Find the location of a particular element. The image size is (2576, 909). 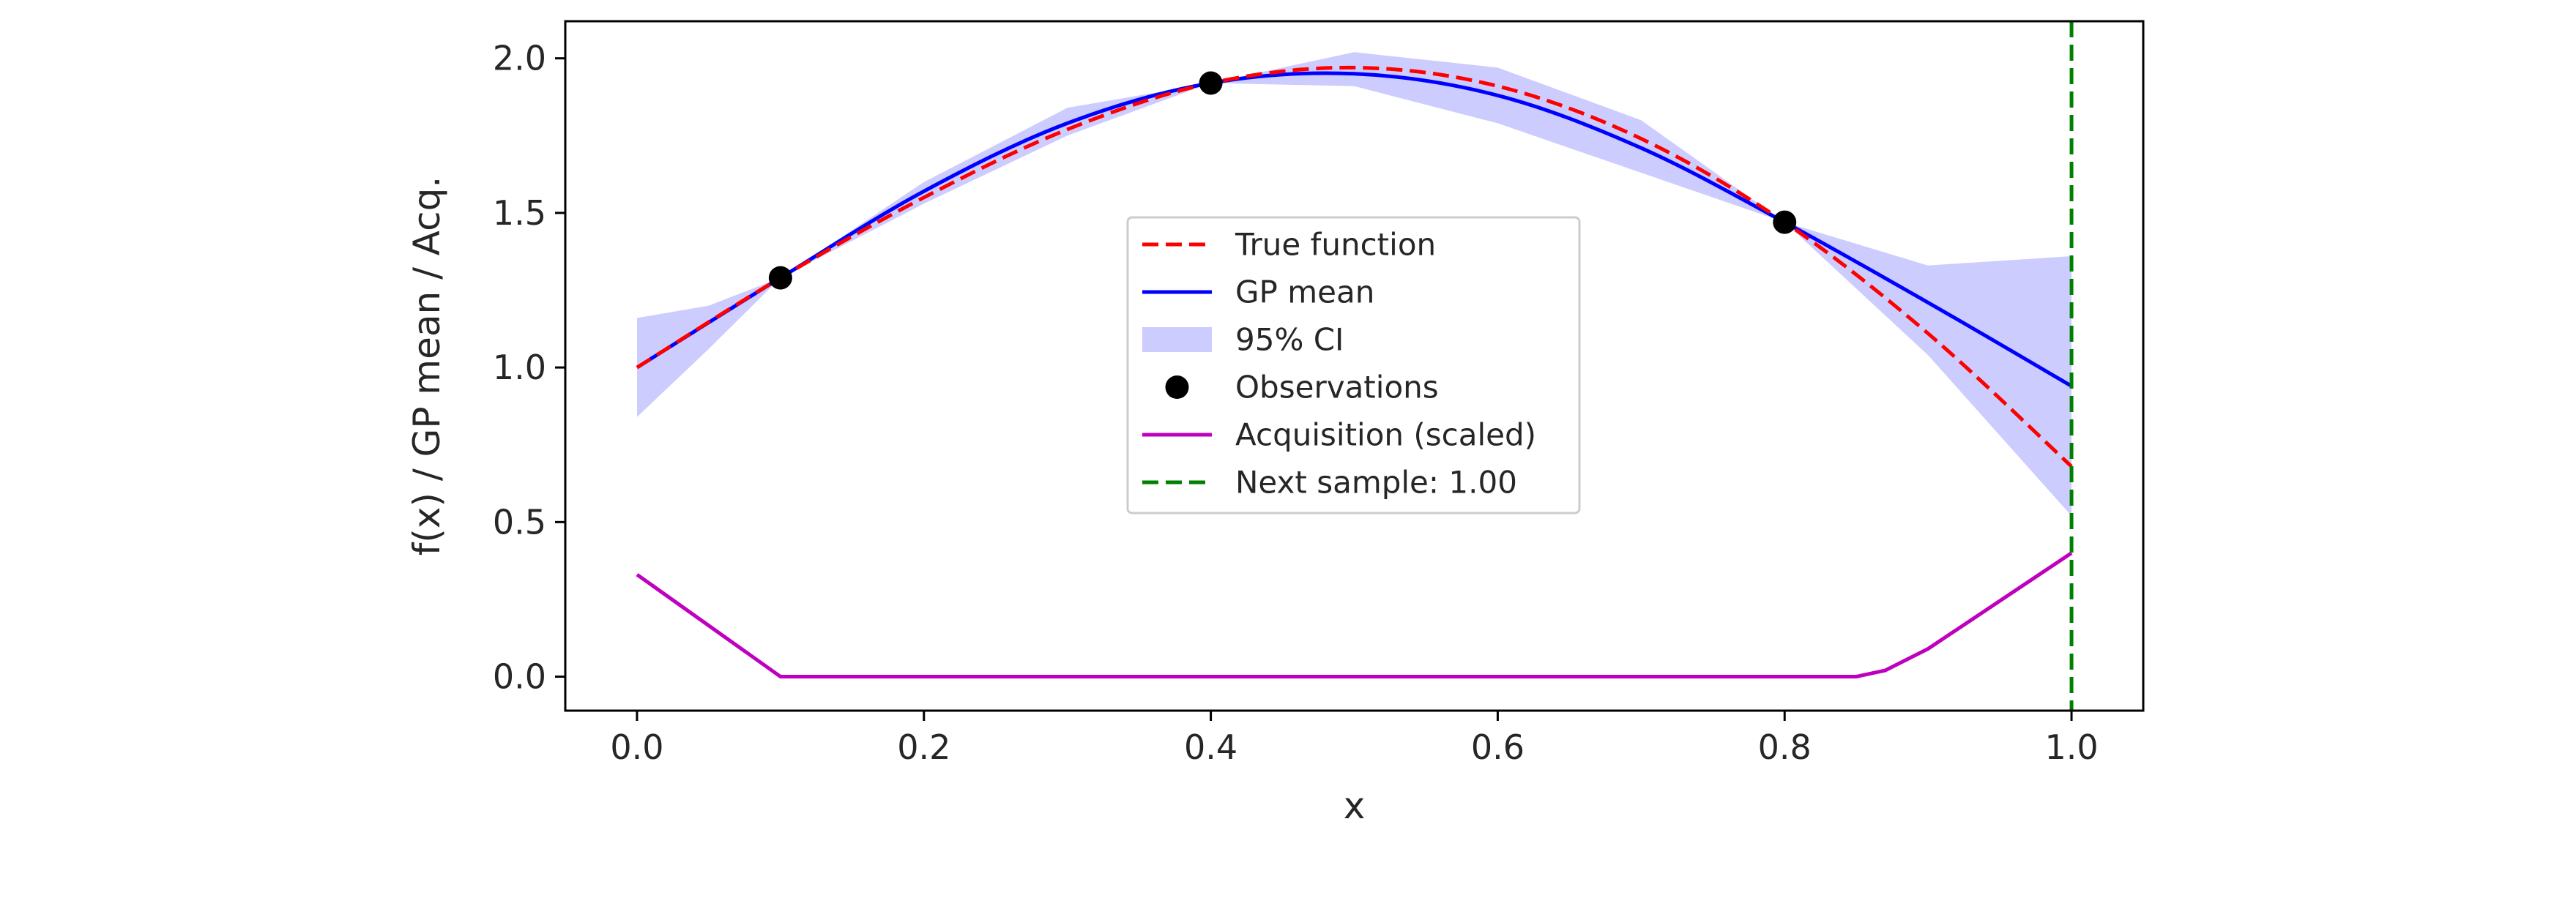

legend-label: Observations is located at coordinates (1337, 388).